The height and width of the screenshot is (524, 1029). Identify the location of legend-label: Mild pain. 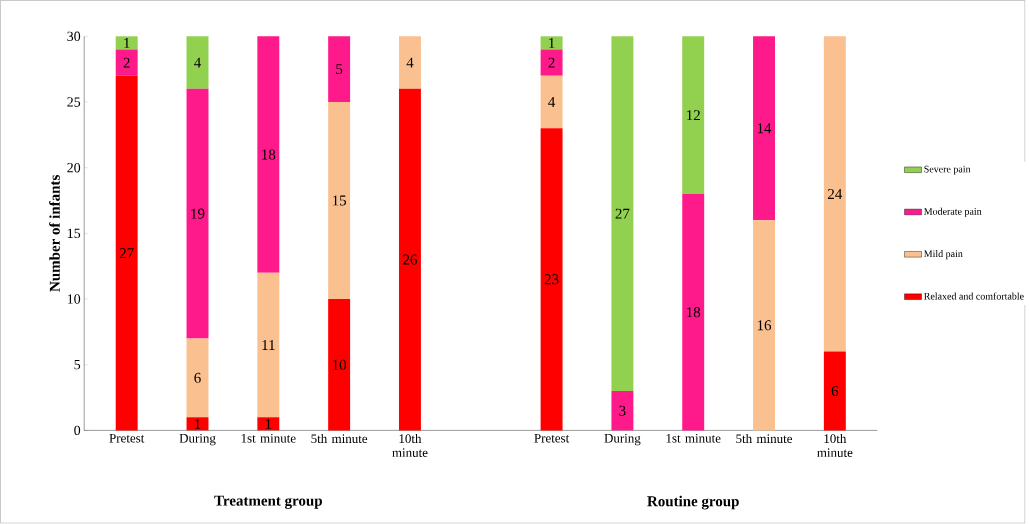
(943, 255).